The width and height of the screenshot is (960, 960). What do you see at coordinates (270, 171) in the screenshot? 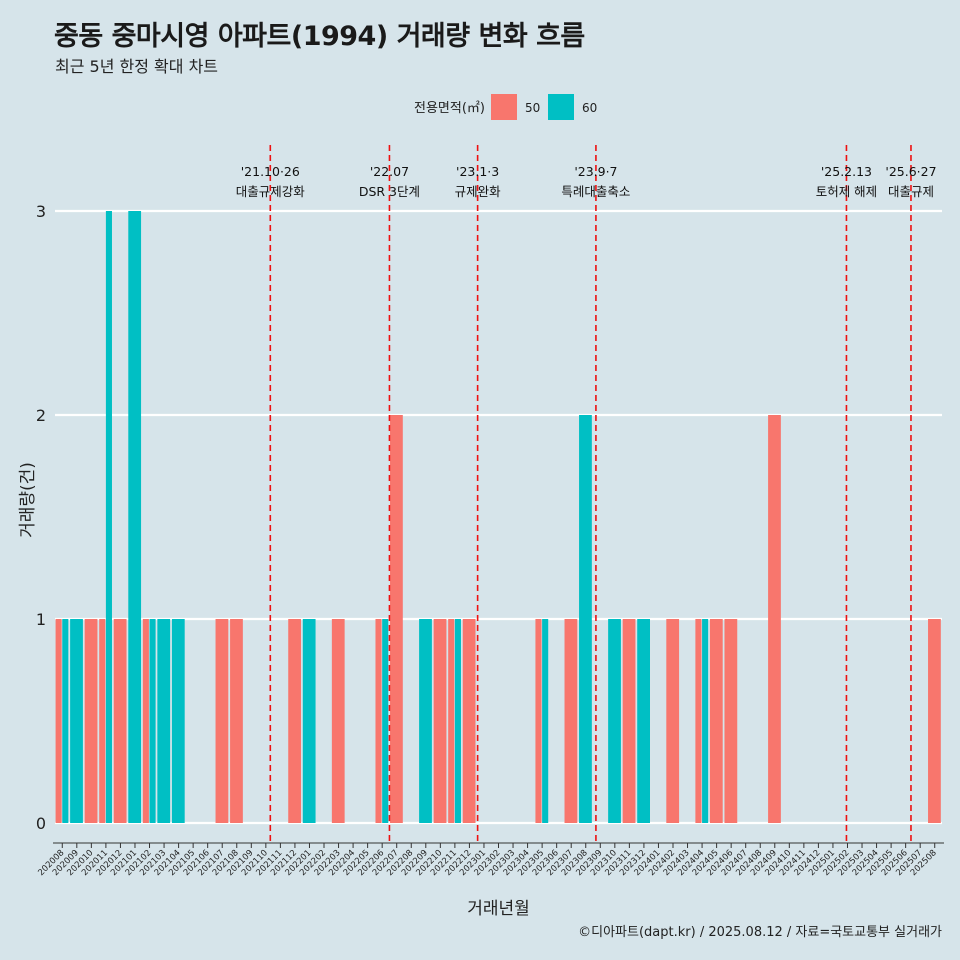
I see `event-date-label-0: '21.10·26` at bounding box center [270, 171].